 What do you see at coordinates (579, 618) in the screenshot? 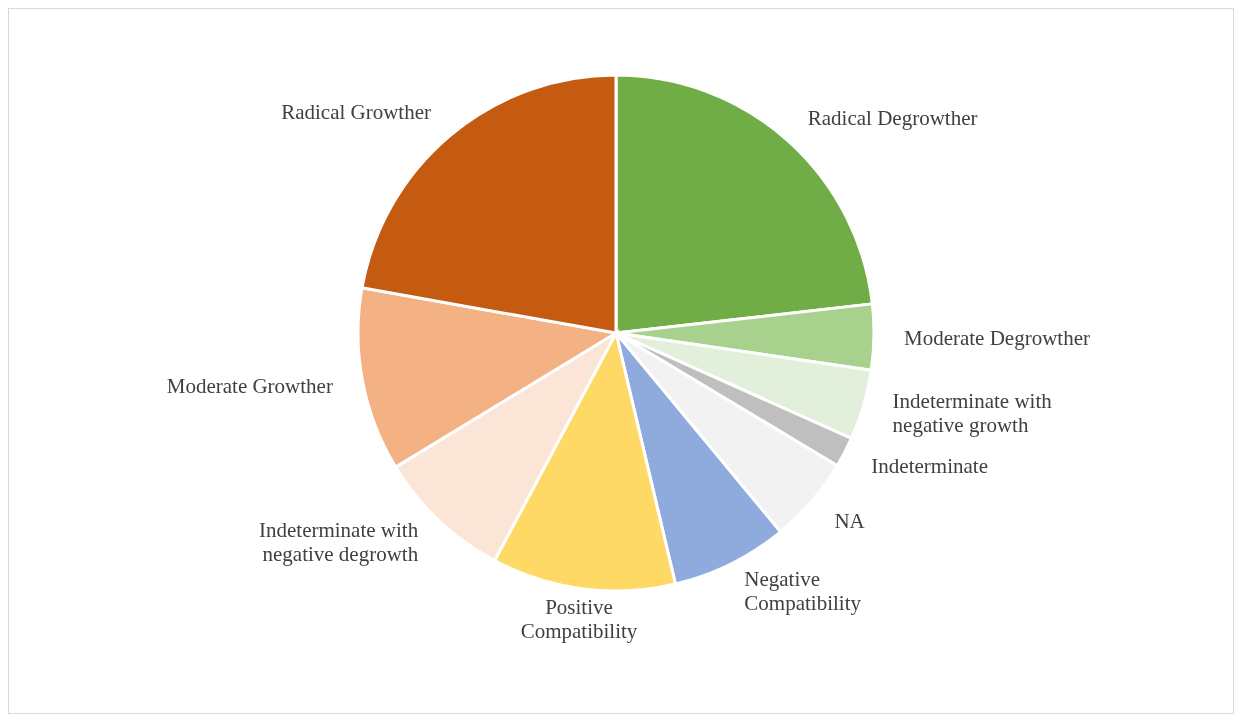
I see `slice-label: Positive Compatibility` at bounding box center [579, 618].